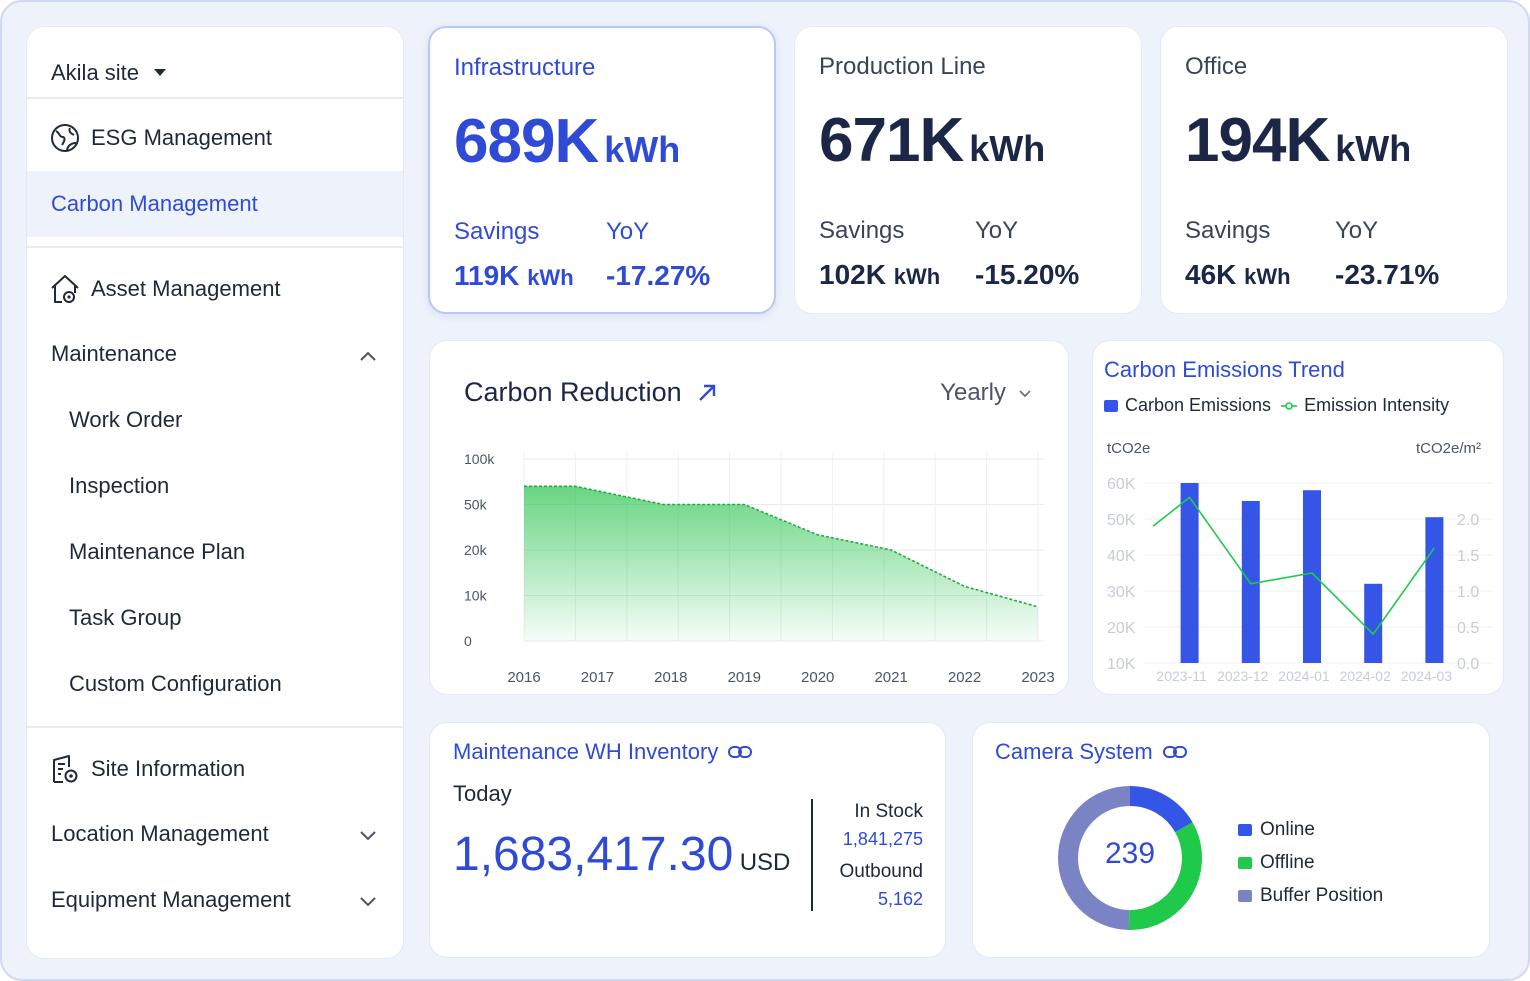 The width and height of the screenshot is (1530, 981). I want to click on kpi-title: Production Line, so click(902, 66).